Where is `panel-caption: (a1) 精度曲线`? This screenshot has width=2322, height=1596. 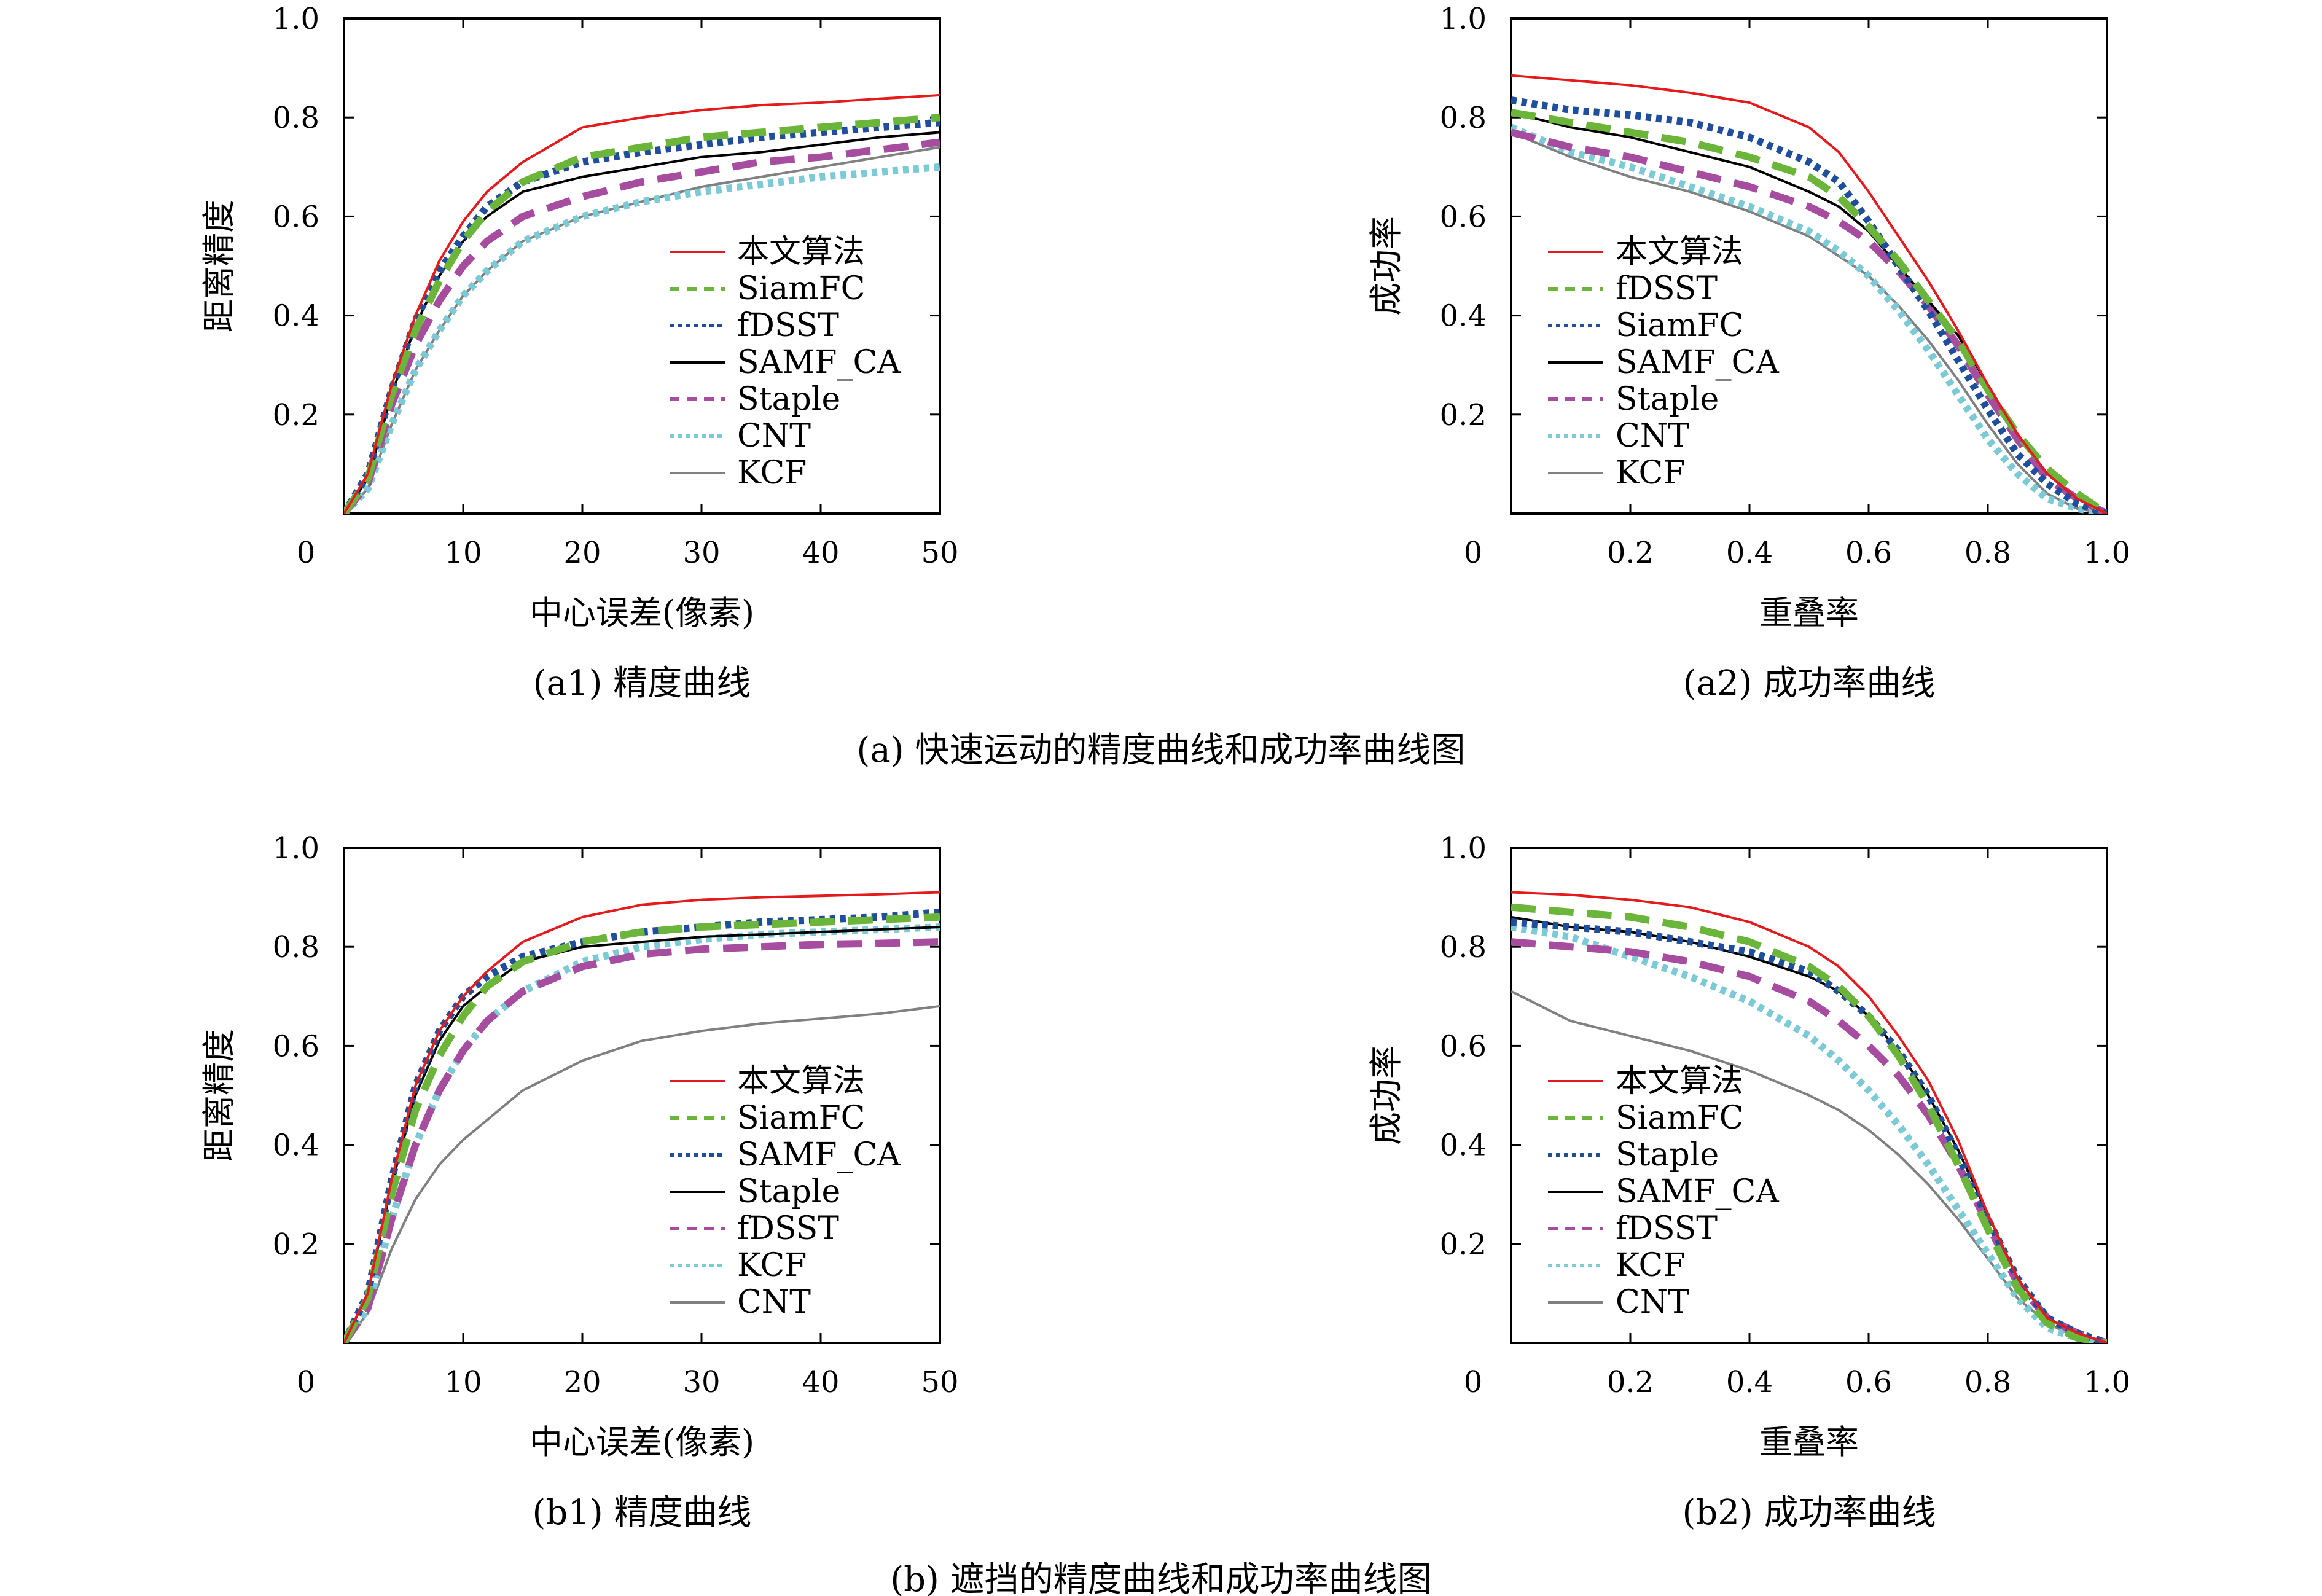
panel-caption: (a1) 精度曲线 is located at coordinates (642, 683).